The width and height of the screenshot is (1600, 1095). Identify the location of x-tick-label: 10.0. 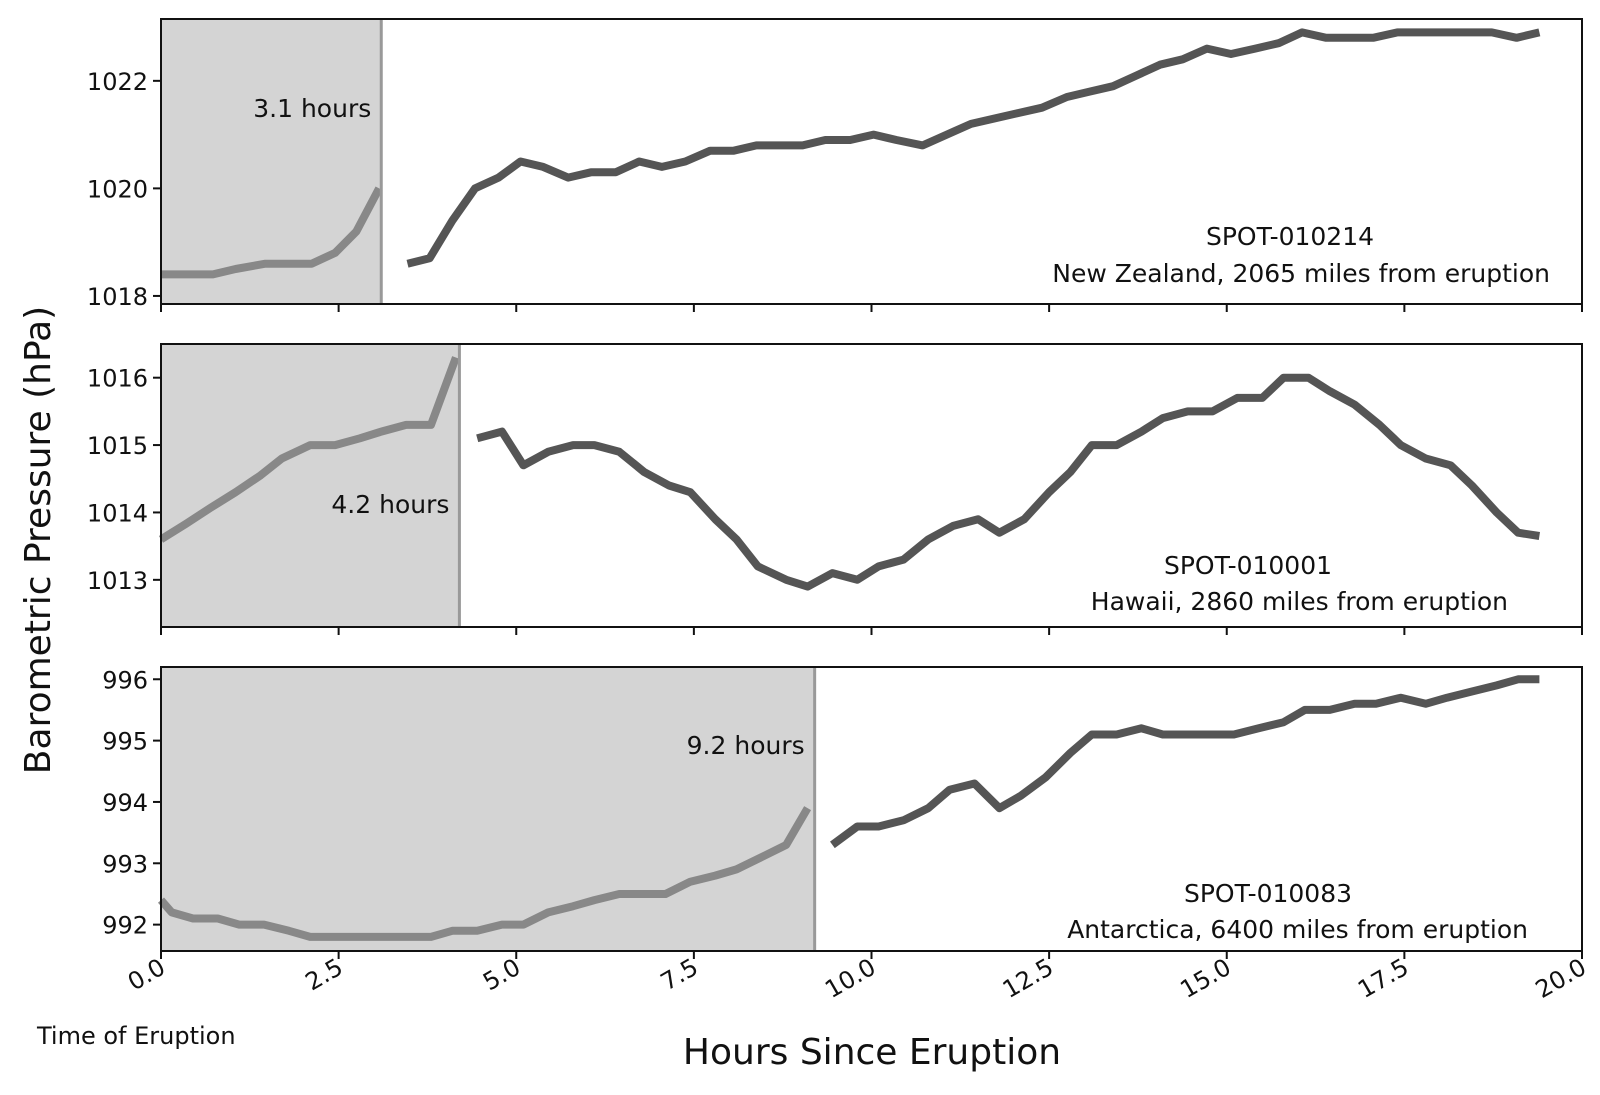
(850, 978).